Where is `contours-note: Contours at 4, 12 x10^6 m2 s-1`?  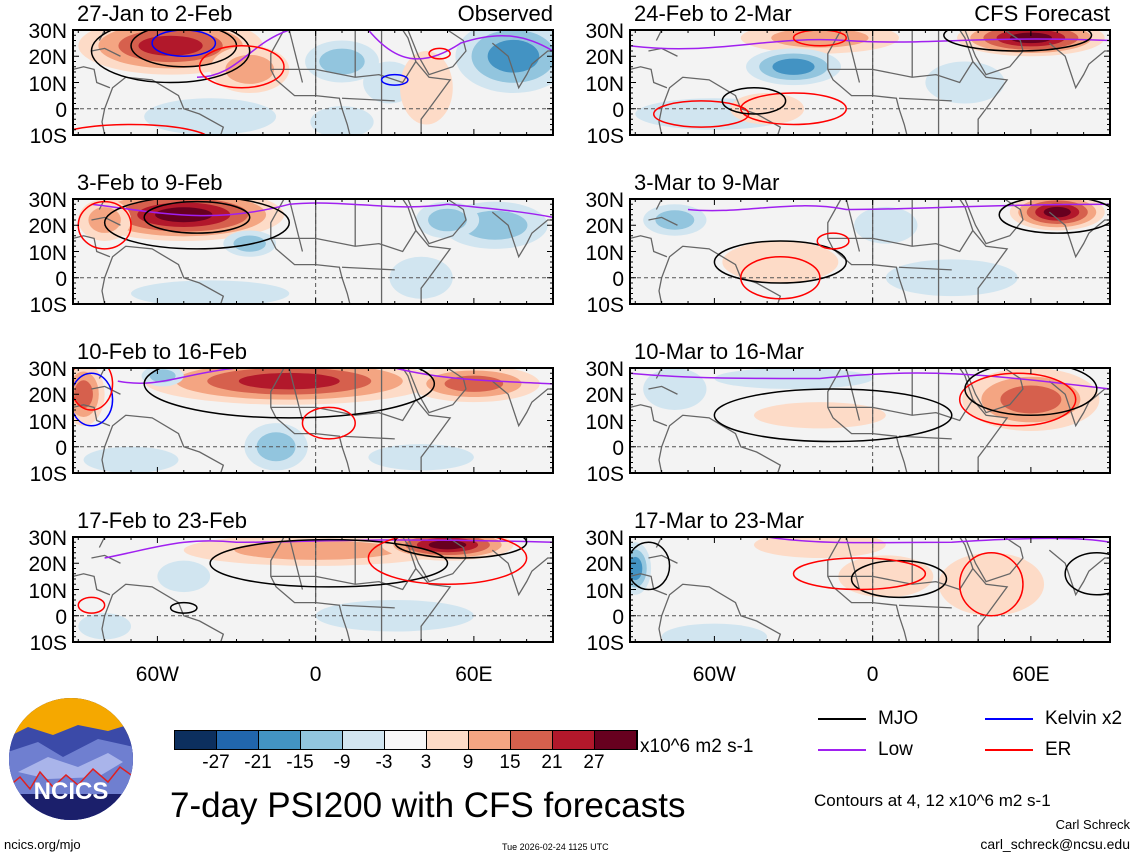
contours-note: Contours at 4, 12 x10^6 m2 s-1 is located at coordinates (932, 800).